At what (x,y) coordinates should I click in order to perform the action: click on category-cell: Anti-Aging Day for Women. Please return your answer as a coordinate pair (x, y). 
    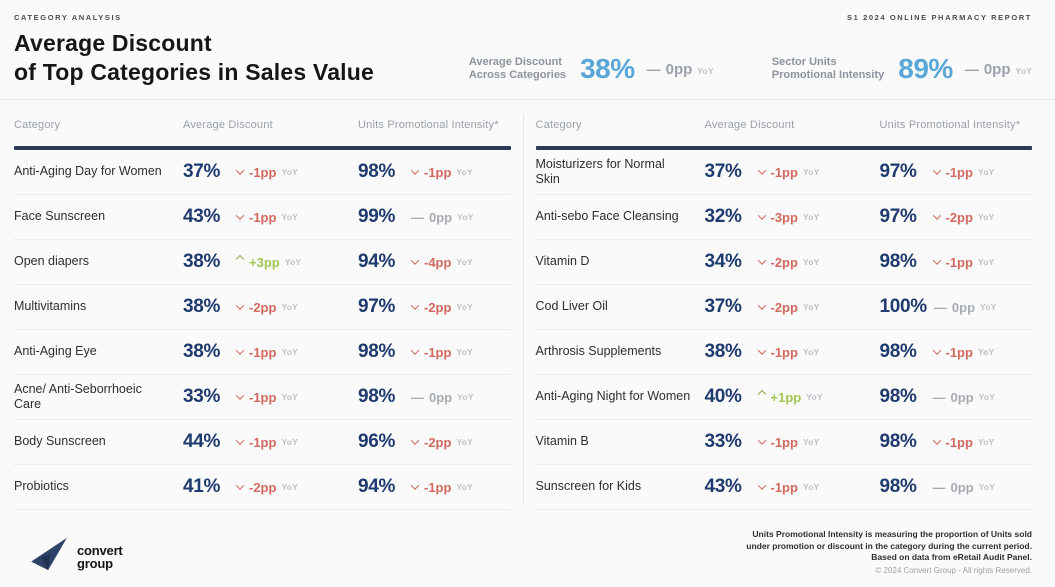
    Looking at the image, I should click on (88, 171).